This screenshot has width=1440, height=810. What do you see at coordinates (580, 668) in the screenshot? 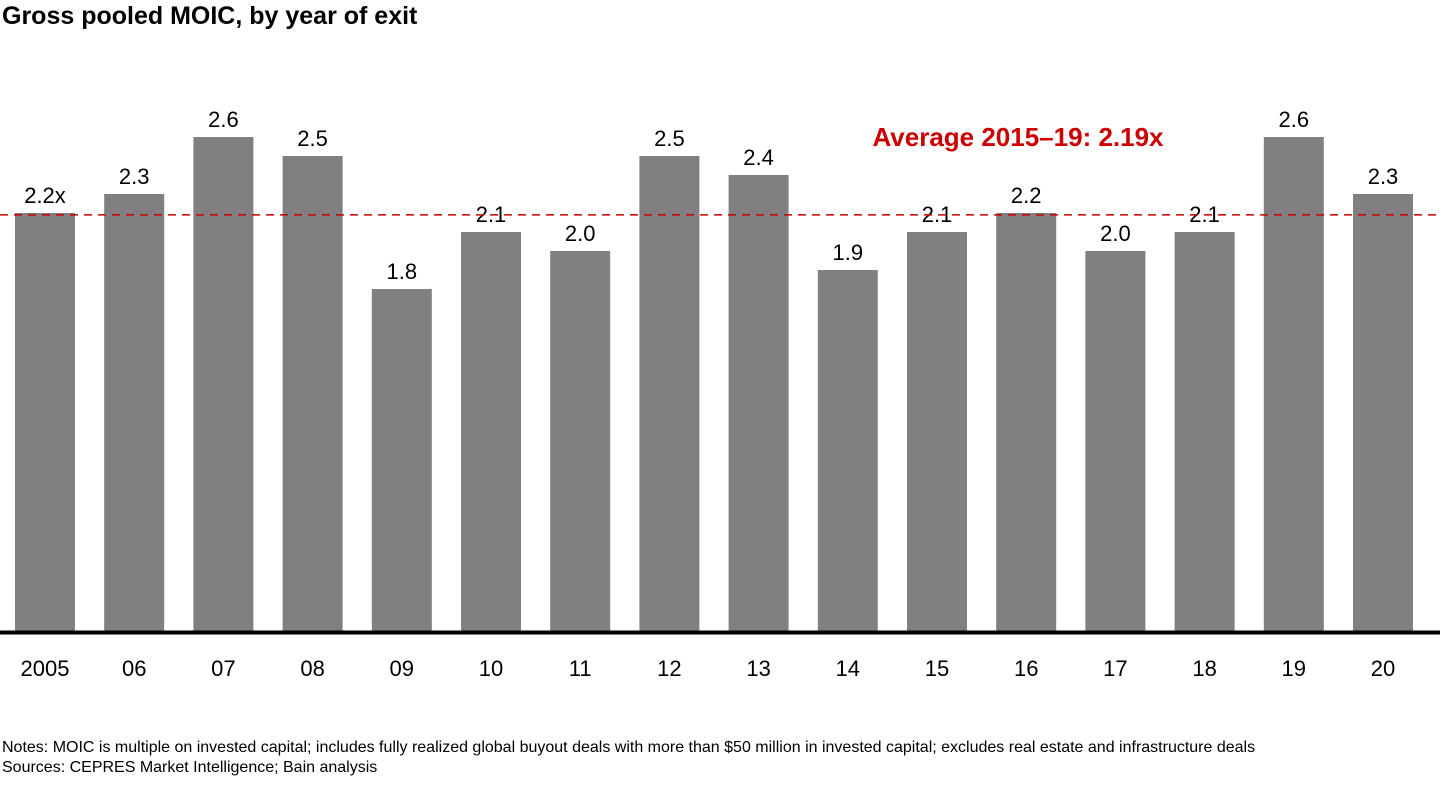
I see `x-tick-label-11: 11` at bounding box center [580, 668].